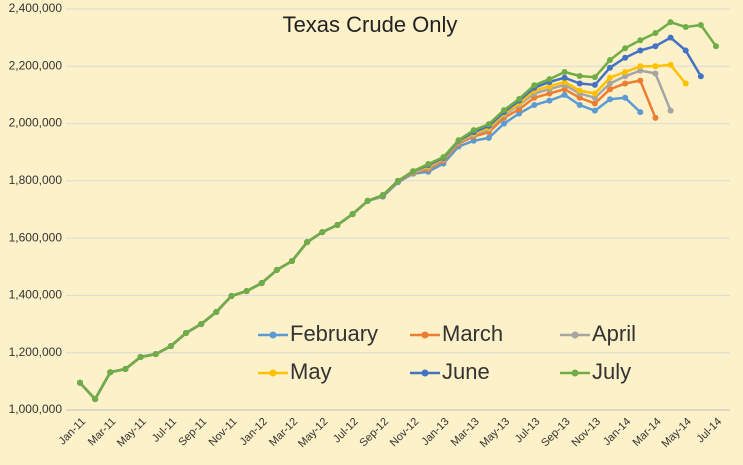 The height and width of the screenshot is (465, 743). What do you see at coordinates (472, 333) in the screenshot?
I see `legend-label: March` at bounding box center [472, 333].